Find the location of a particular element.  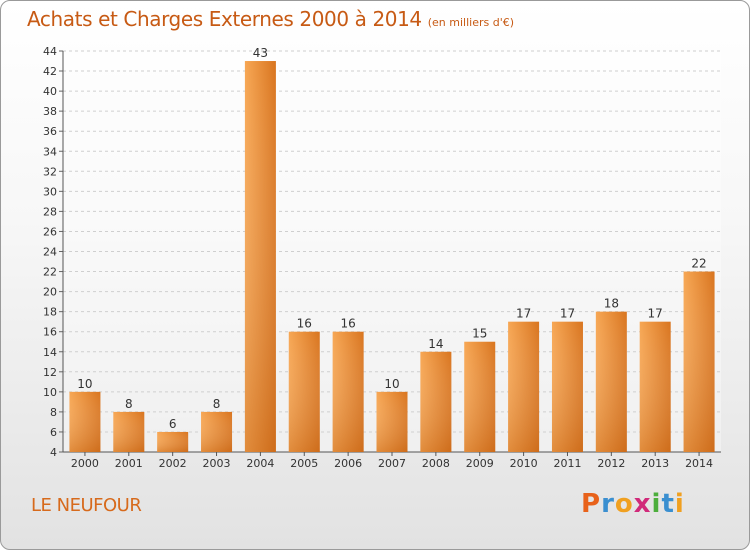

y-tick-label: 40 is located at coordinates (50, 91).